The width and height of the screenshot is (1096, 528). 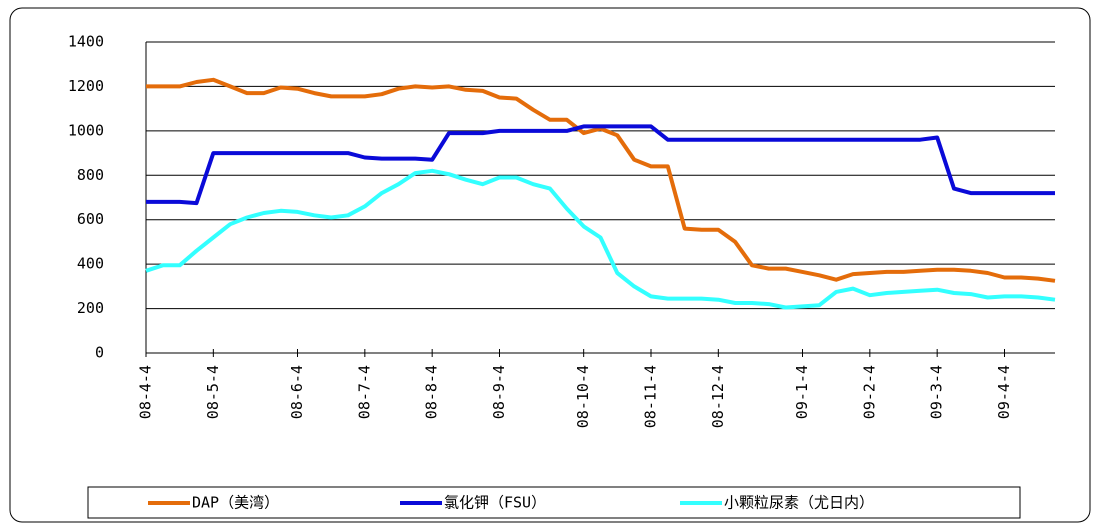 What do you see at coordinates (799, 503) in the screenshot?
I see `legend-label: 小颗粒尿素（尤日内）` at bounding box center [799, 503].